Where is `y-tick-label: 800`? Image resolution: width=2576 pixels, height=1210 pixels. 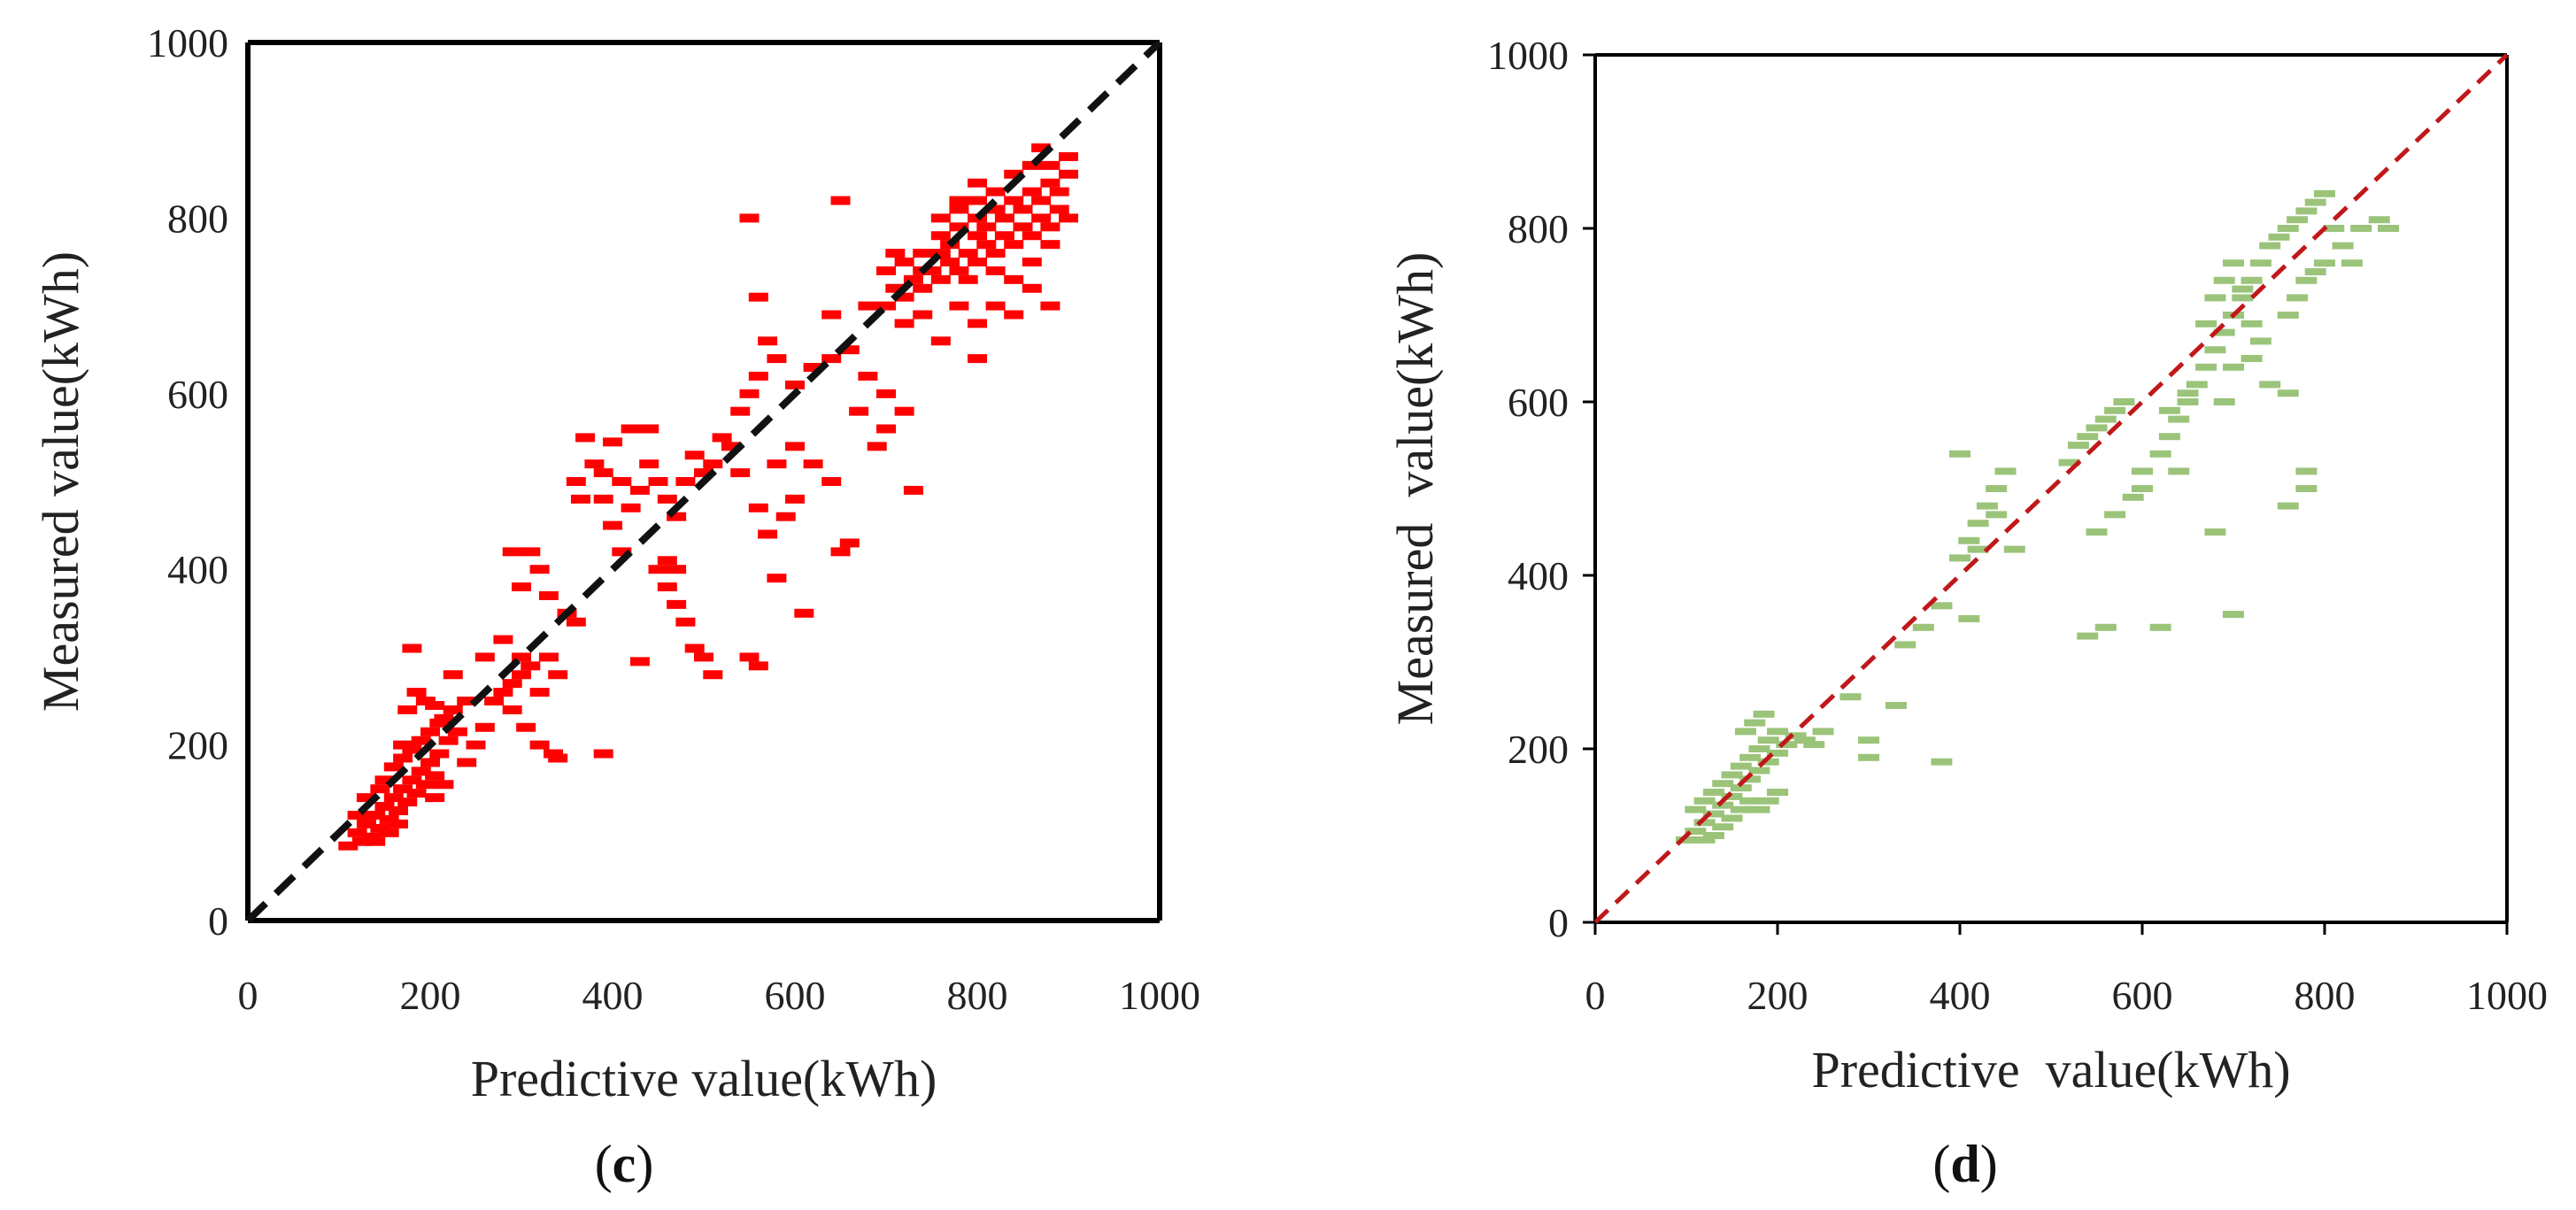
y-tick-label: 800 is located at coordinates (197, 219).